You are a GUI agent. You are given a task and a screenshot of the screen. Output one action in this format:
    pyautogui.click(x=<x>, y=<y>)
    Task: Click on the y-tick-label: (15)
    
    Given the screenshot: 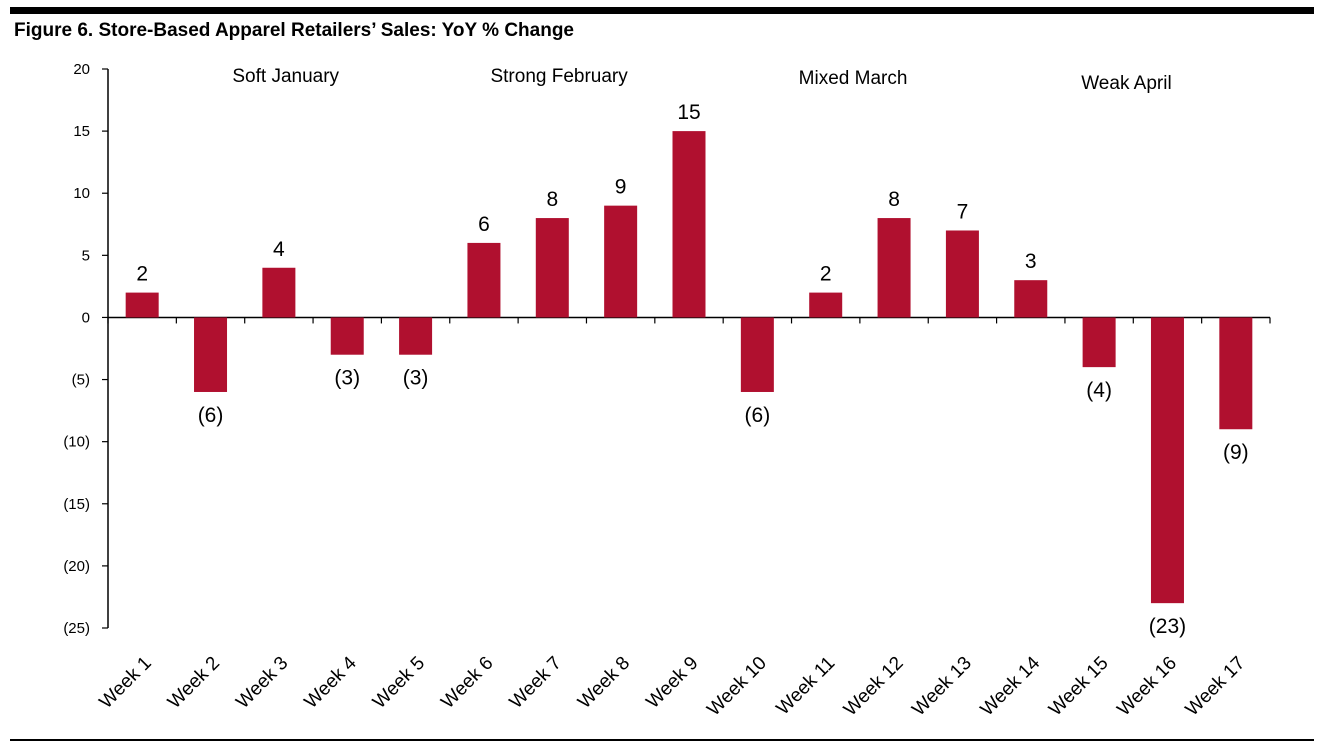 What is the action you would take?
    pyautogui.click(x=76, y=504)
    